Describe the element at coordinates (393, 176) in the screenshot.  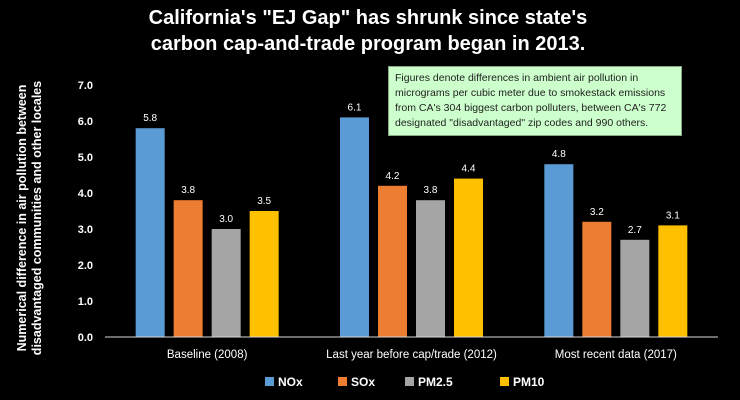
I see `data-label: 4.2` at that location.